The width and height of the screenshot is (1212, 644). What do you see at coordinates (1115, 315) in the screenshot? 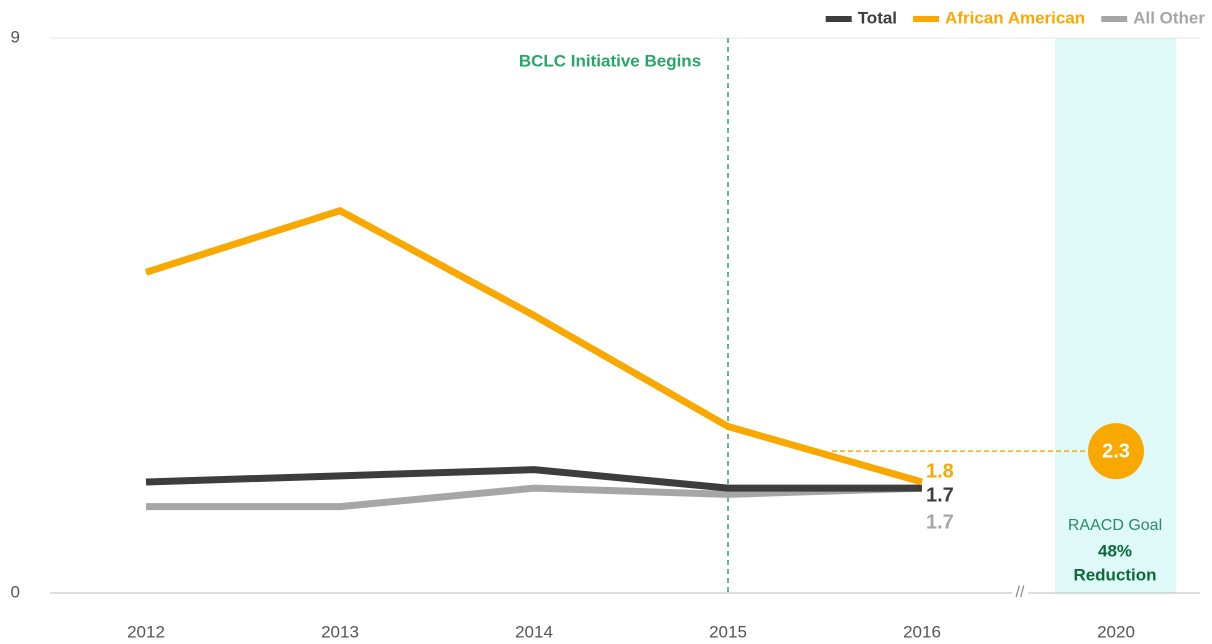
I see `goal-band` at bounding box center [1115, 315].